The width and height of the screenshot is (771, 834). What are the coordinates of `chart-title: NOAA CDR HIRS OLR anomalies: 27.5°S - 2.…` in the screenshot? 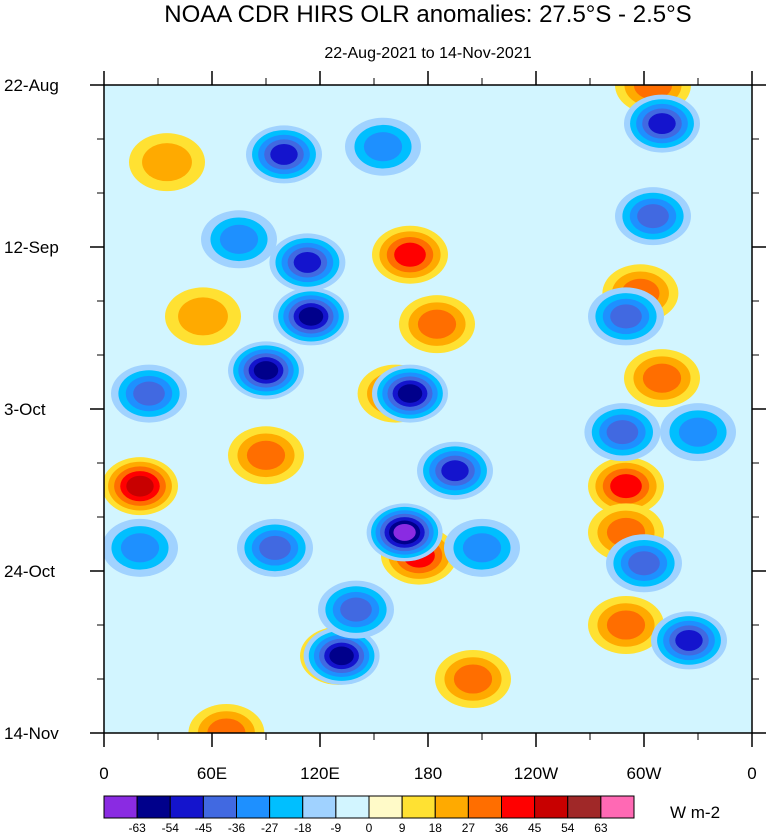 It's located at (427, 14).